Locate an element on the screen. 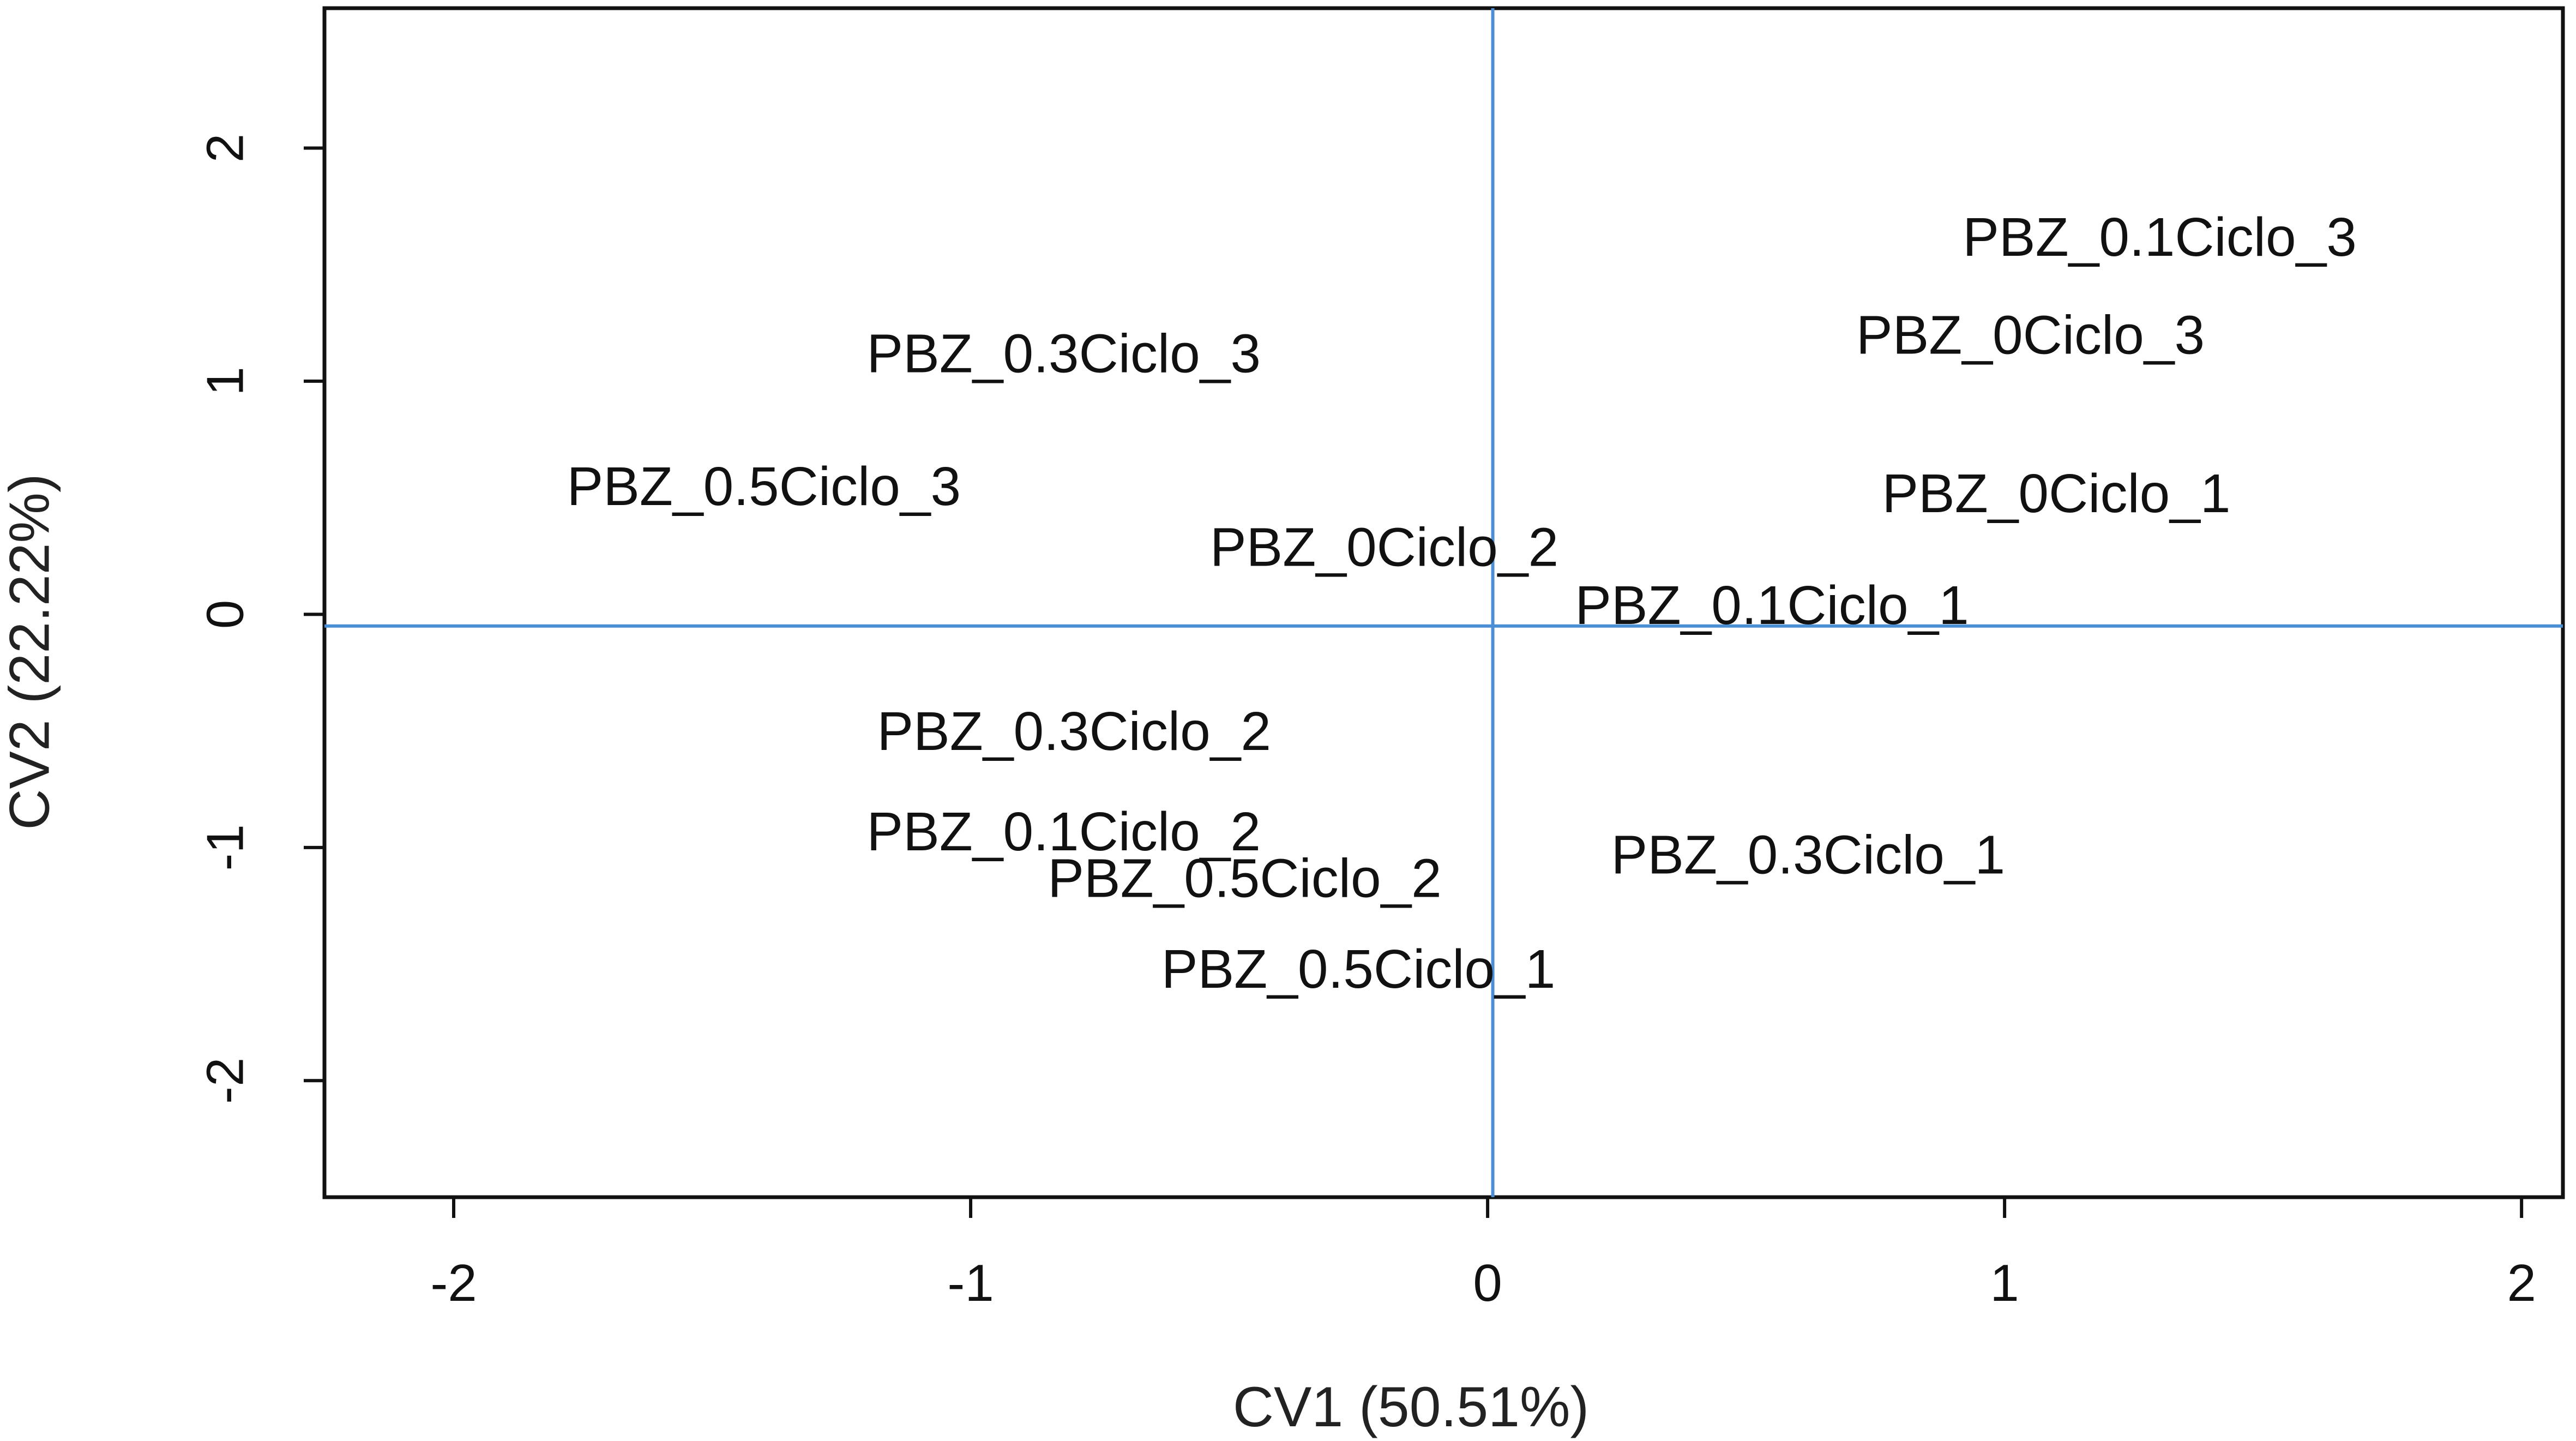  y-tick-label: 1 is located at coordinates (225, 381).